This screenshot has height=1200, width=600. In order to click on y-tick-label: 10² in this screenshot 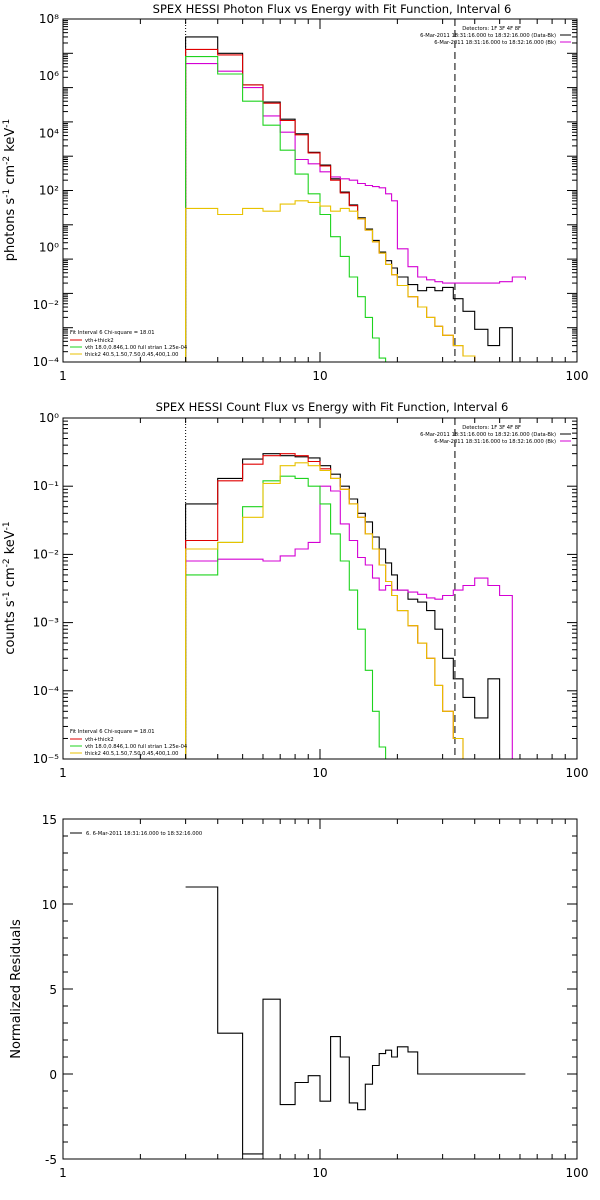, I will do `click(49, 191)`.